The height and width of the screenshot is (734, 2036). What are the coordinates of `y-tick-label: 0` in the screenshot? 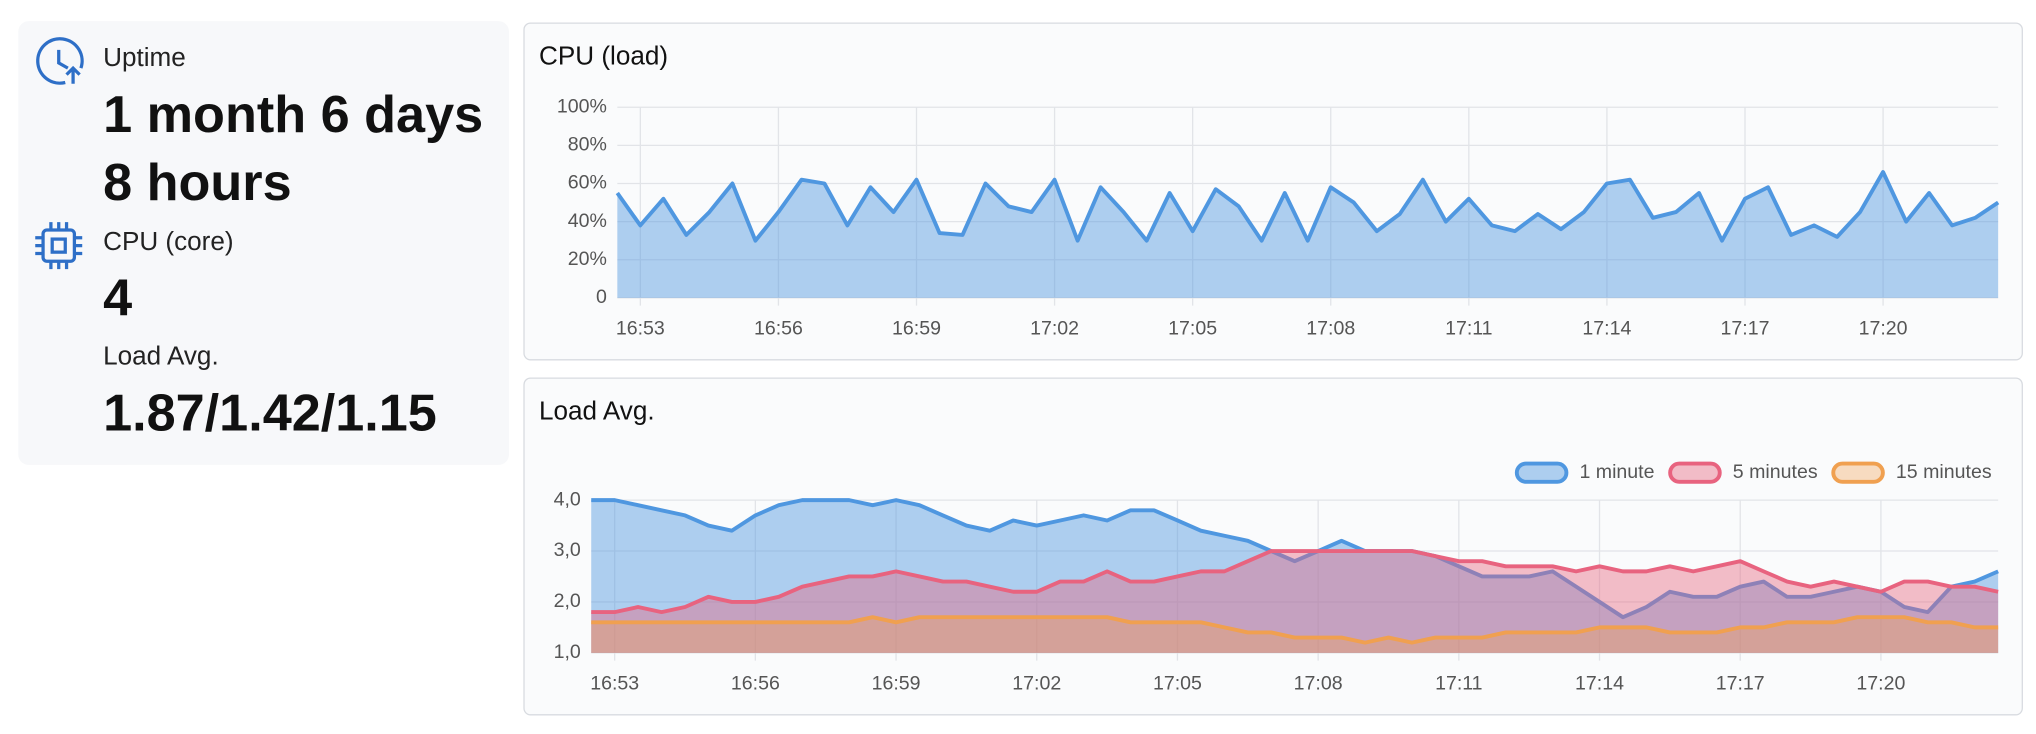 It's located at (601, 297).